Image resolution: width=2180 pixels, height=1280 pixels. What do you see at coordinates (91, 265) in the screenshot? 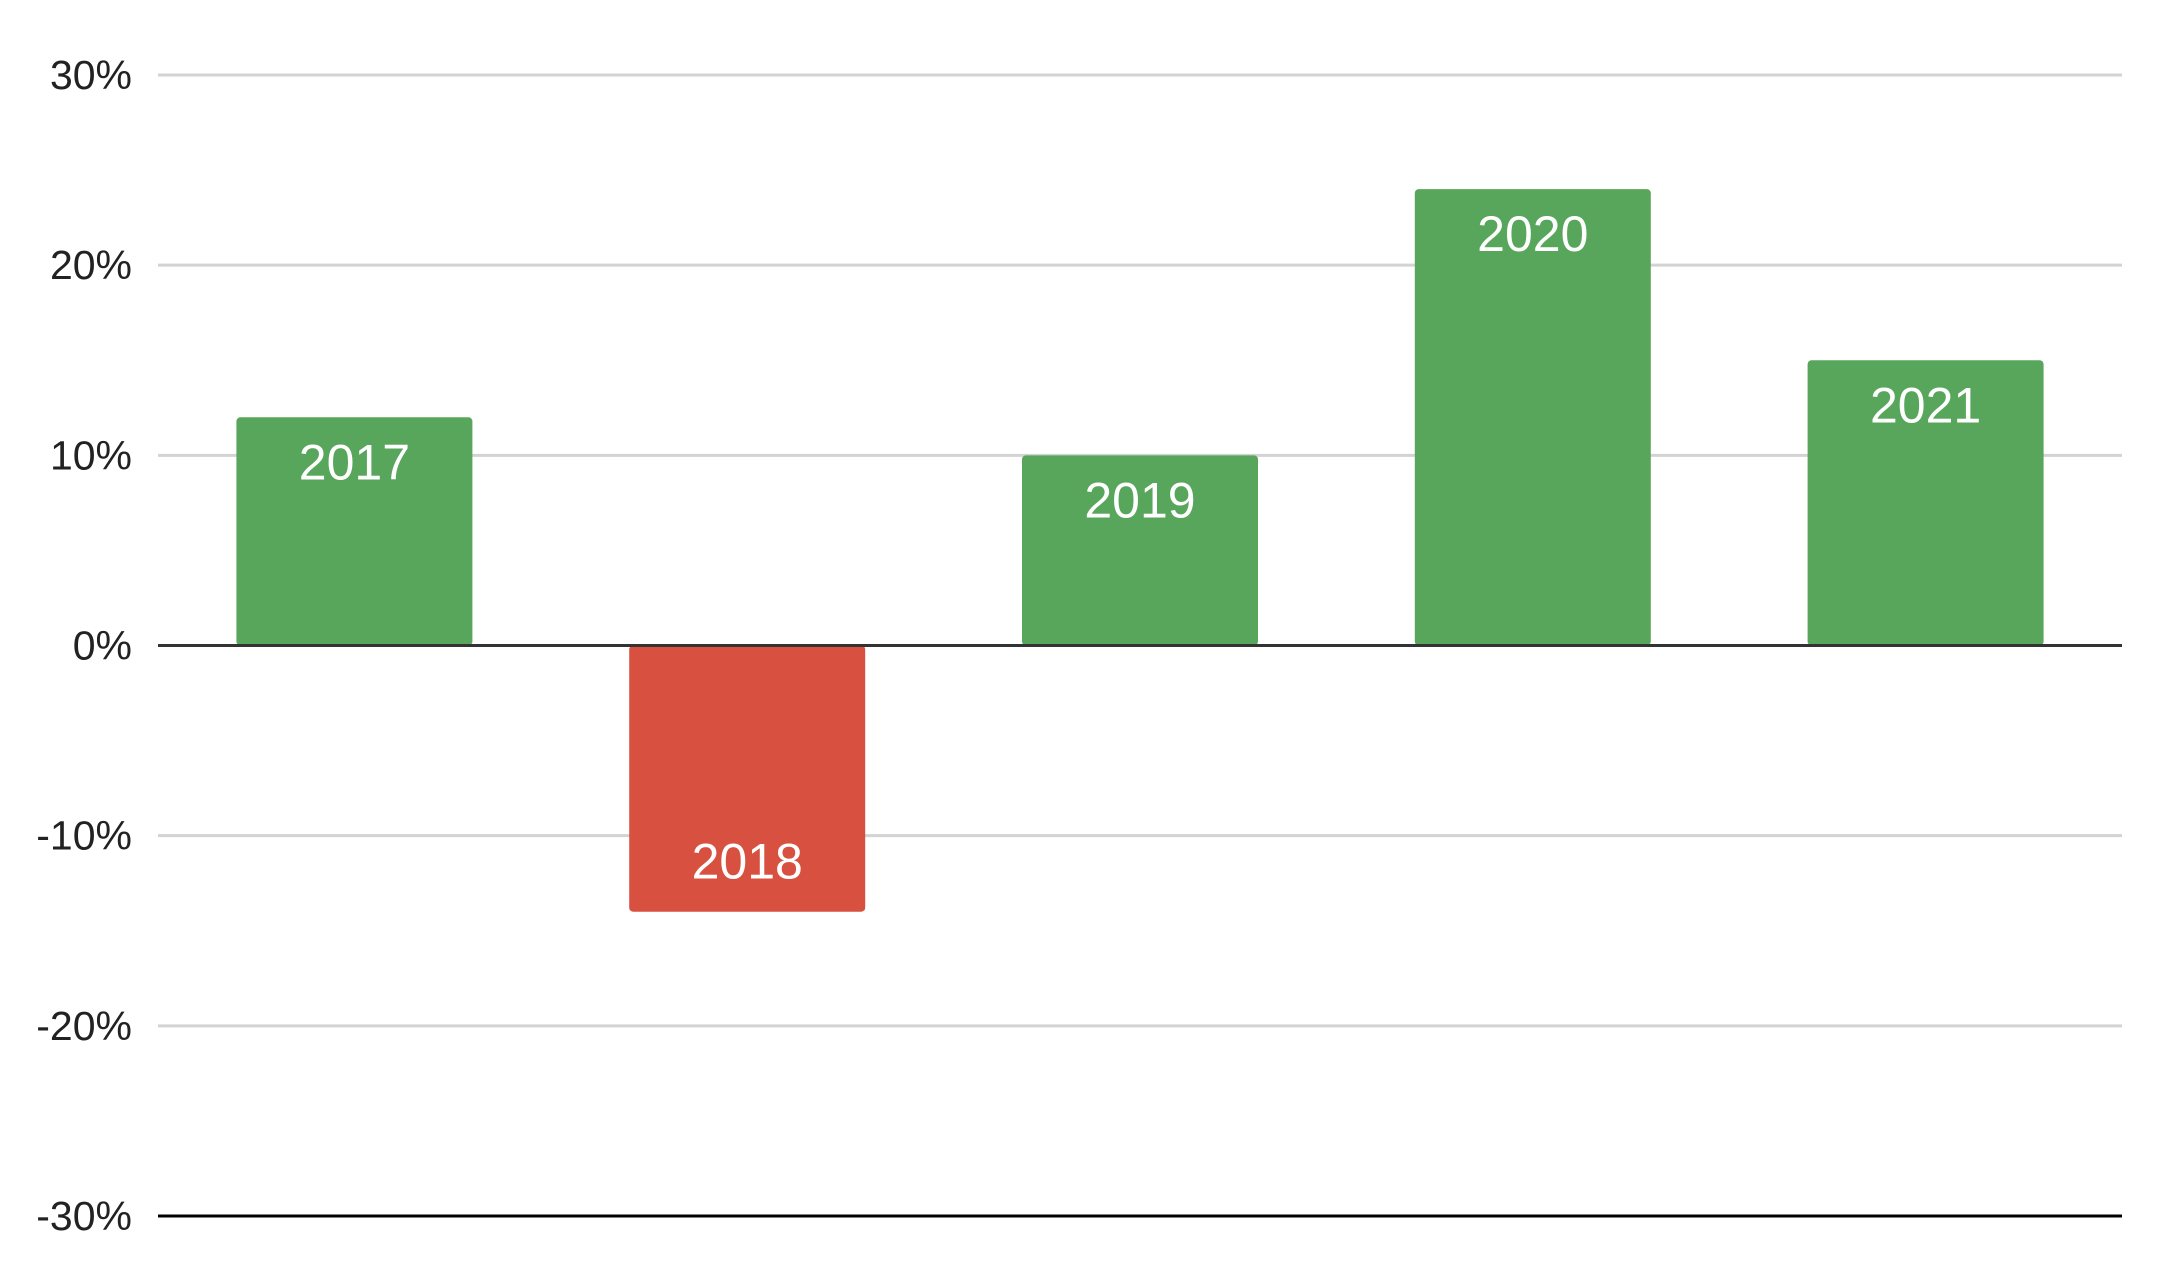
I see `y-tick-label: 20%` at bounding box center [91, 265].